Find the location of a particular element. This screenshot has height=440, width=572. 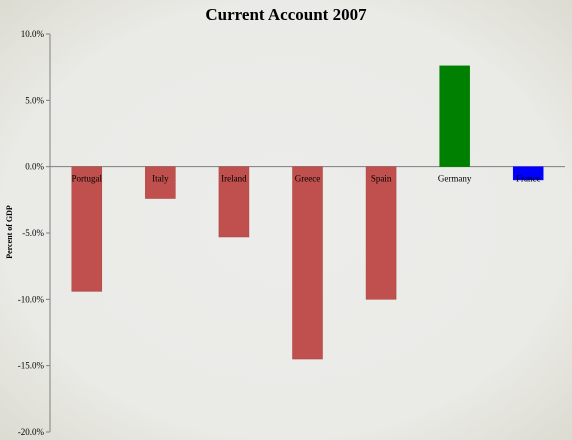

bar-italy is located at coordinates (160, 182).